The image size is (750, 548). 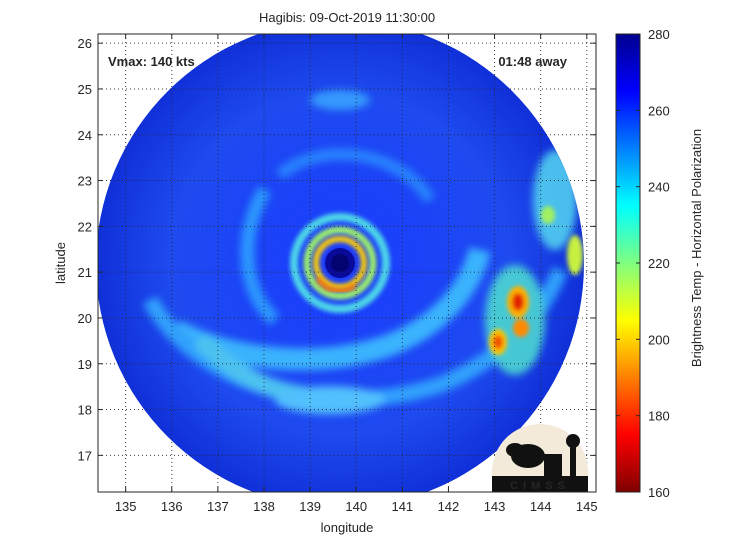 I want to click on x-tick-label: 142, so click(x=449, y=506).